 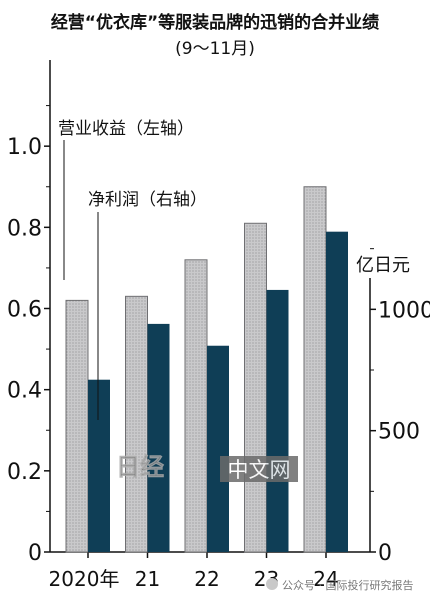 What do you see at coordinates (348, 585) in the screenshot?
I see `footer-watermark: 公众号 · 国际投行研究报告` at bounding box center [348, 585].